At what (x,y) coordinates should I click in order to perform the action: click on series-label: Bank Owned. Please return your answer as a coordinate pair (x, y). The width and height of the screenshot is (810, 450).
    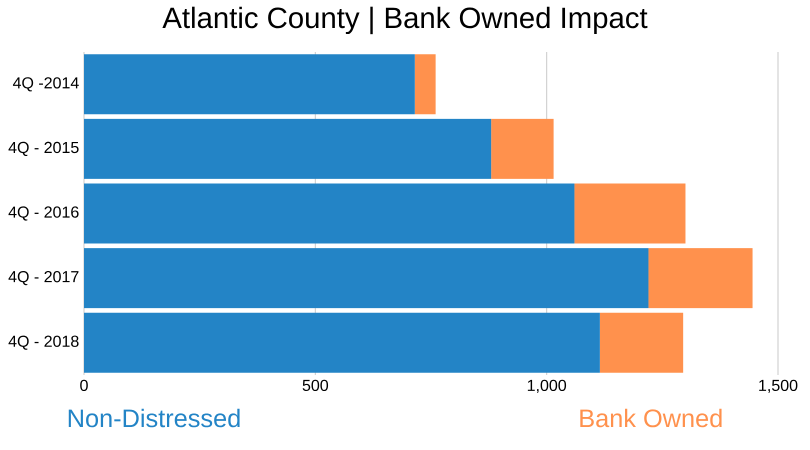
    Looking at the image, I should click on (651, 418).